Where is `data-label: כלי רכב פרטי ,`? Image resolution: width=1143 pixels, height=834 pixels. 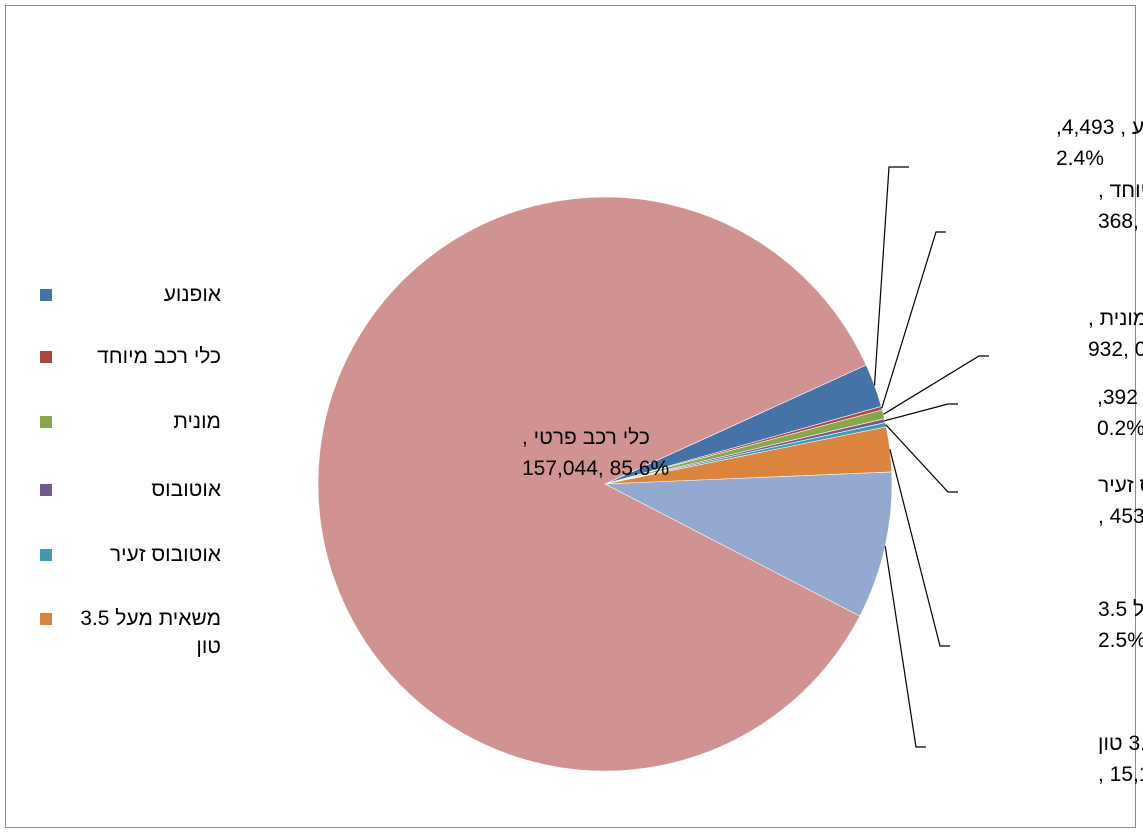
data-label: כלי רכב פרטי , is located at coordinates (586, 437).